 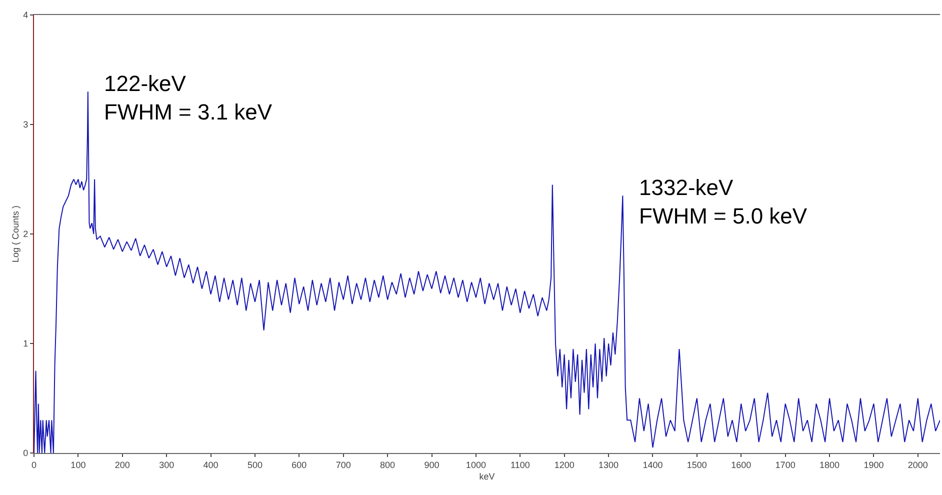 I want to click on x-tick-label: 200, so click(x=122, y=465).